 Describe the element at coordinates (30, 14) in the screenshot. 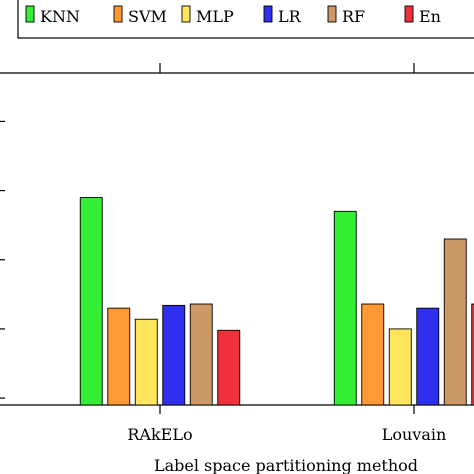

I see `legend-swatch-knn` at that location.